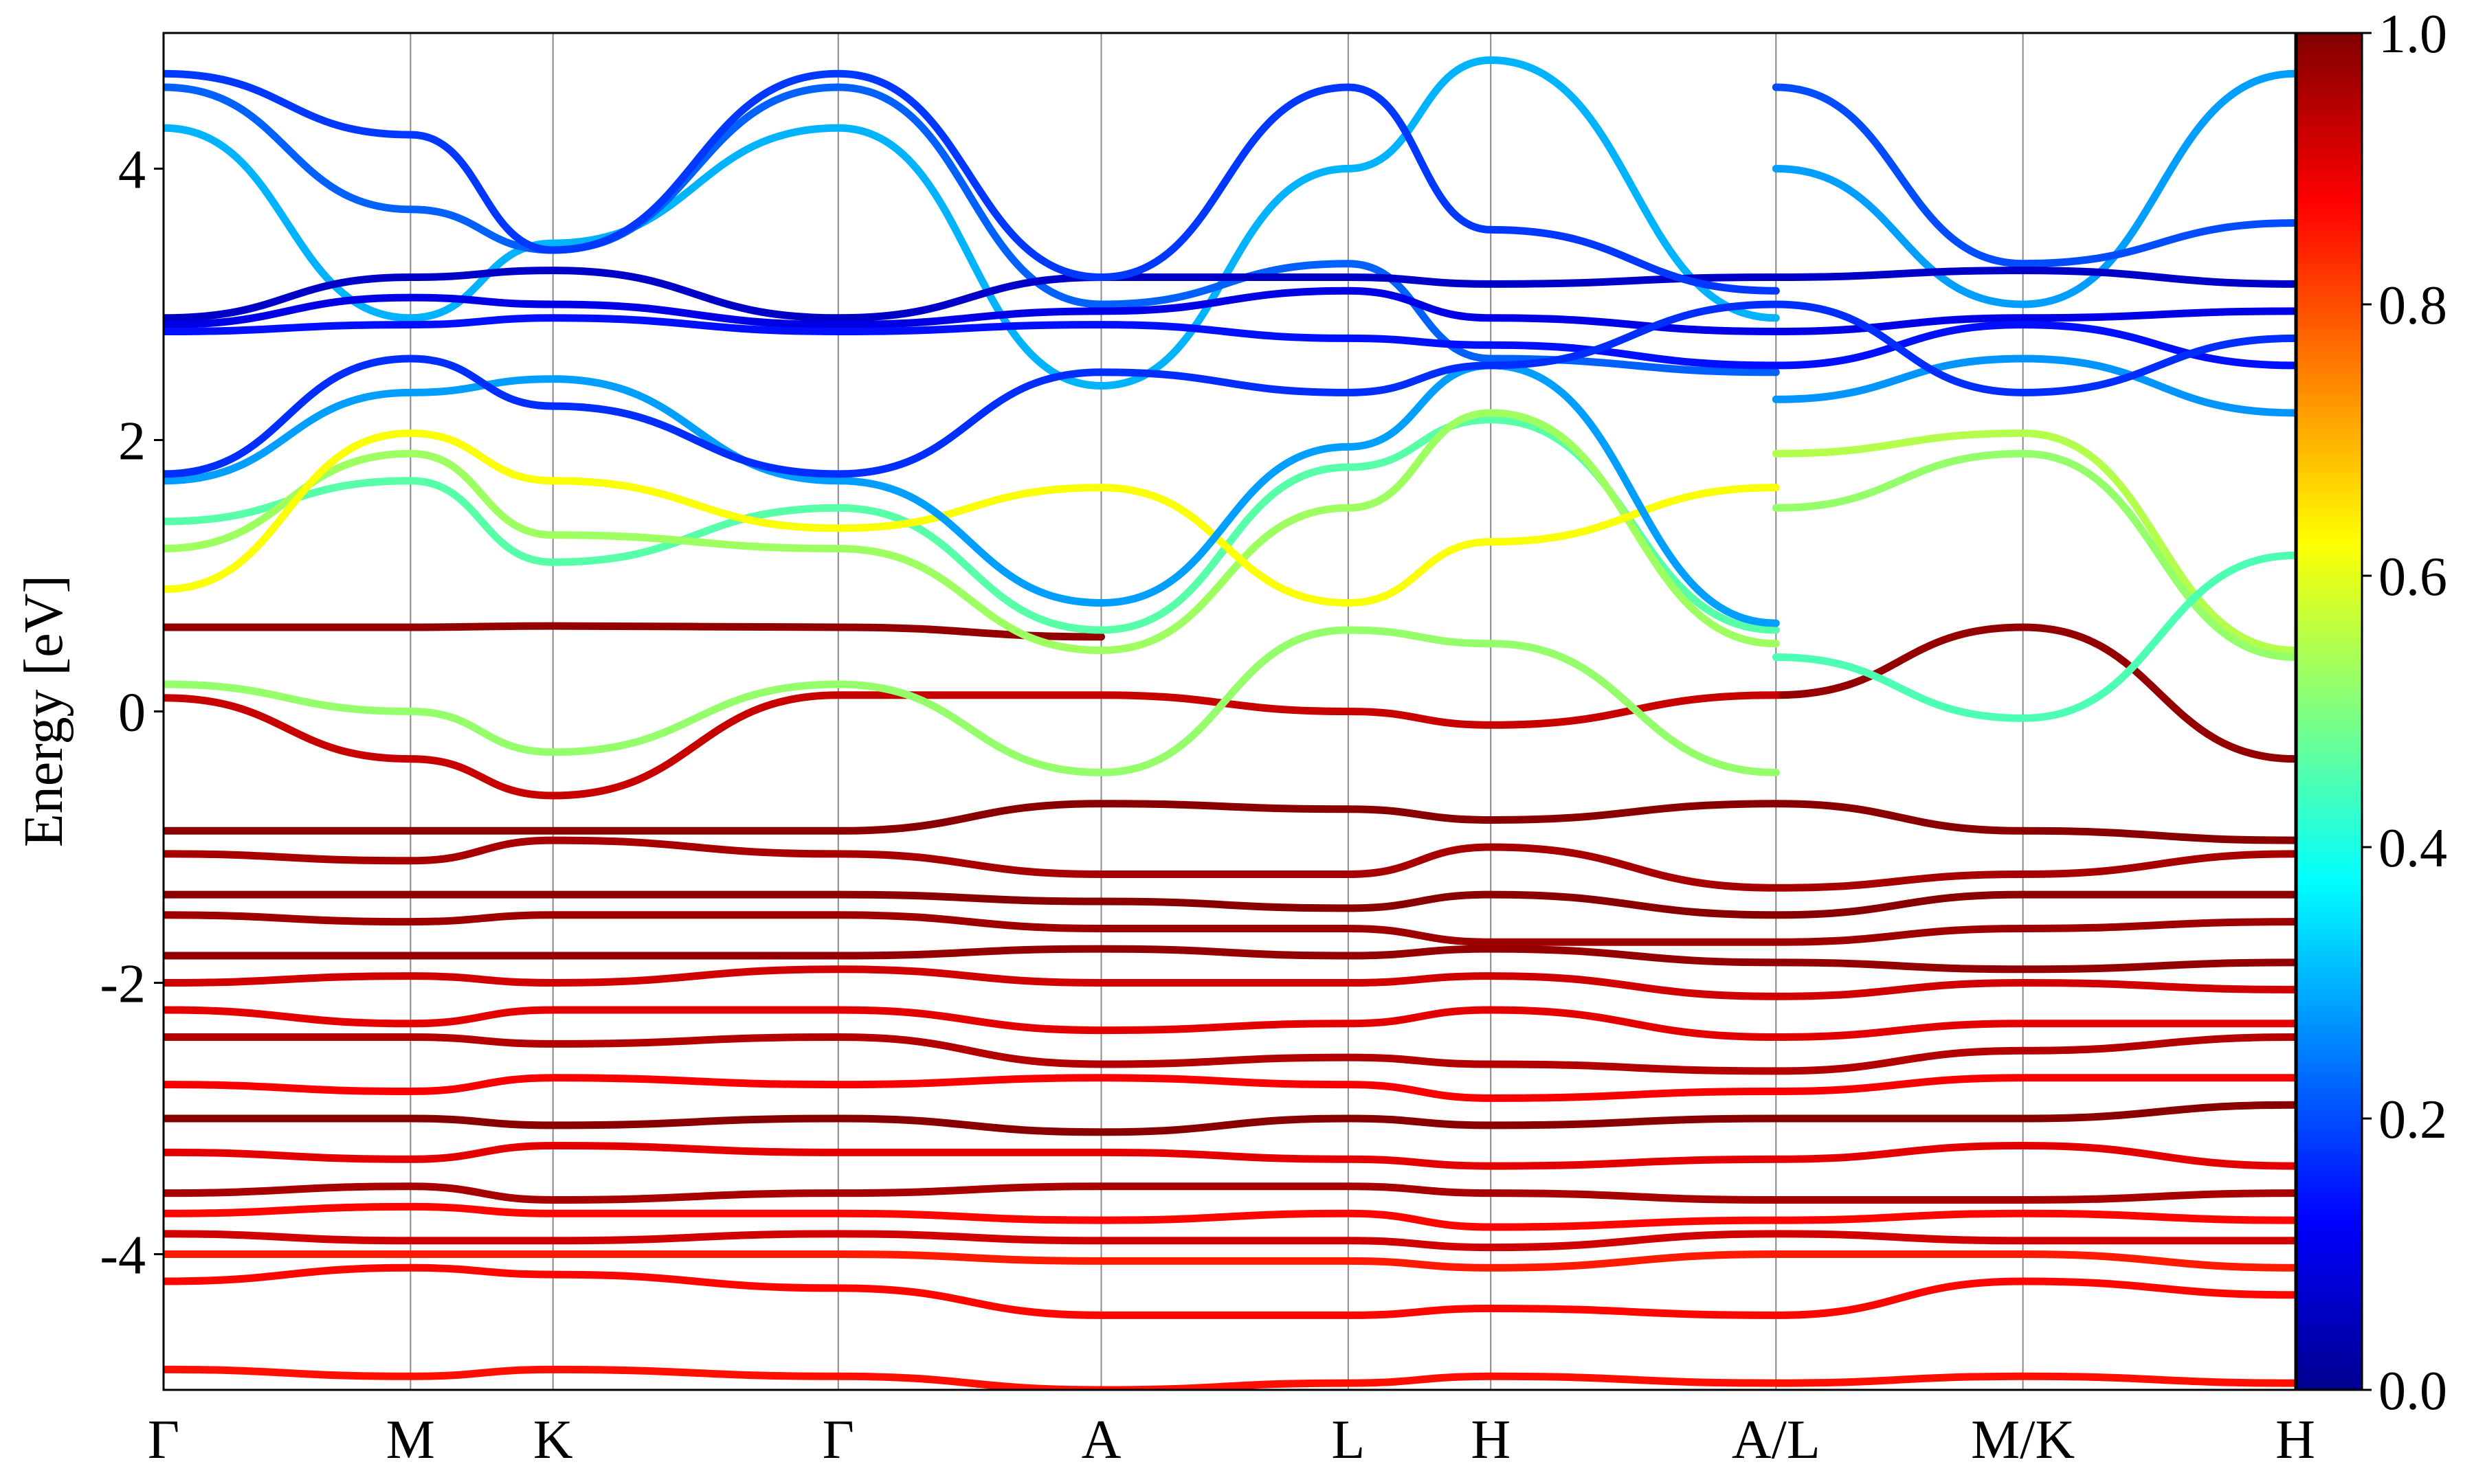  Describe the element at coordinates (2023, 1440) in the screenshot. I see `x-tick-label-8: M/K` at that location.